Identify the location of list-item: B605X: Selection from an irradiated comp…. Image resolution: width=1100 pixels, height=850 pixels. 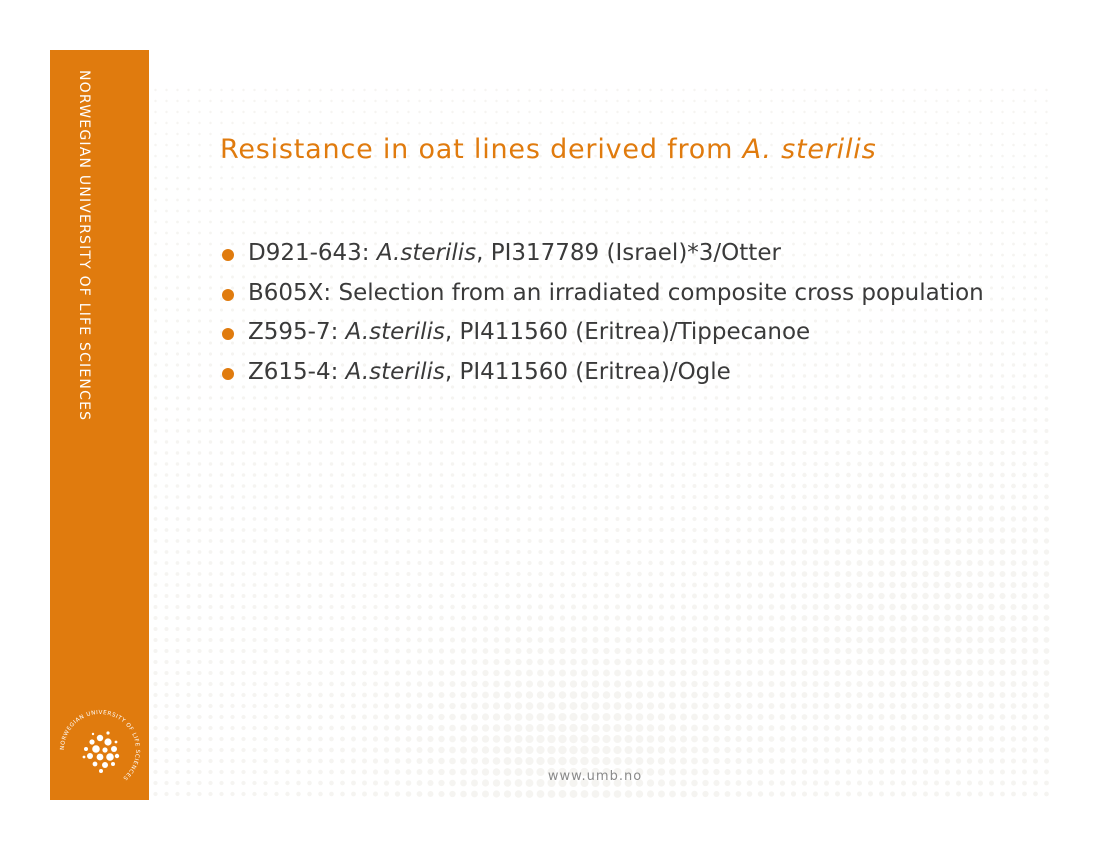
(602, 296).